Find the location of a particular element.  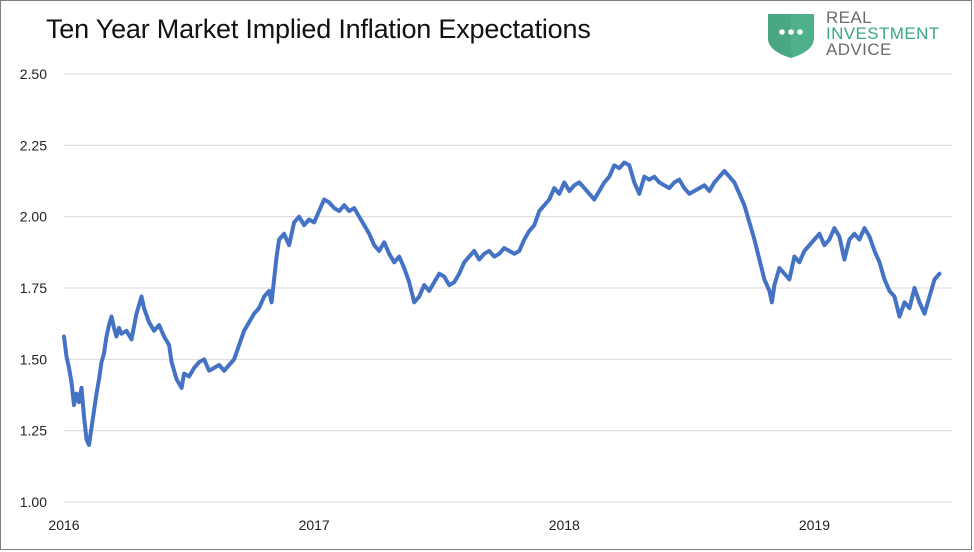

y-tick-label: 2.00 is located at coordinates (33, 217).